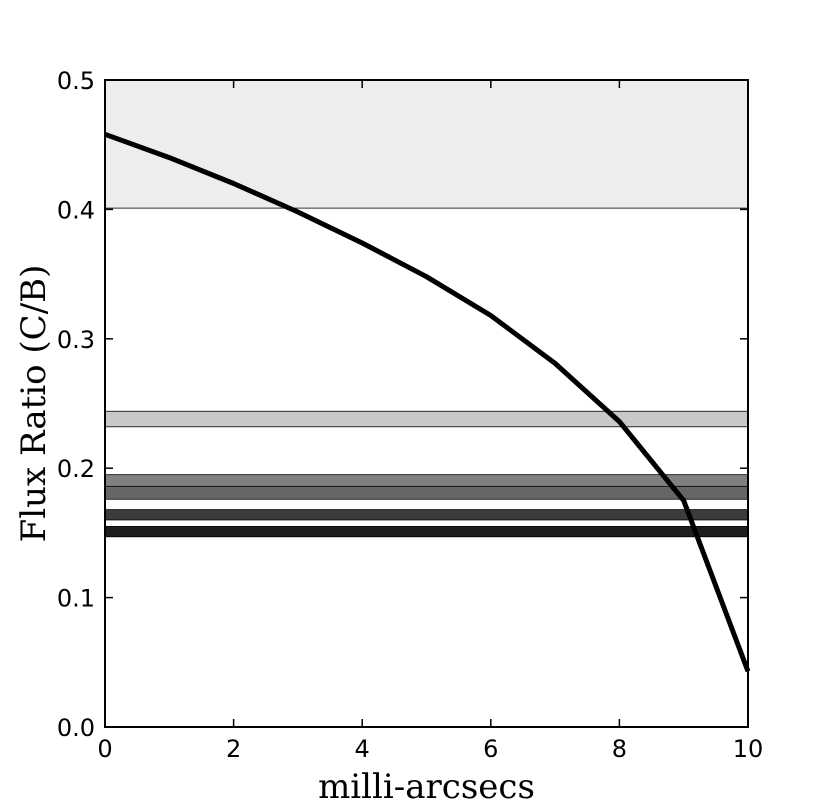 The height and width of the screenshot is (811, 830). What do you see at coordinates (76, 728) in the screenshot?
I see `y-tick-label: 0.0` at bounding box center [76, 728].